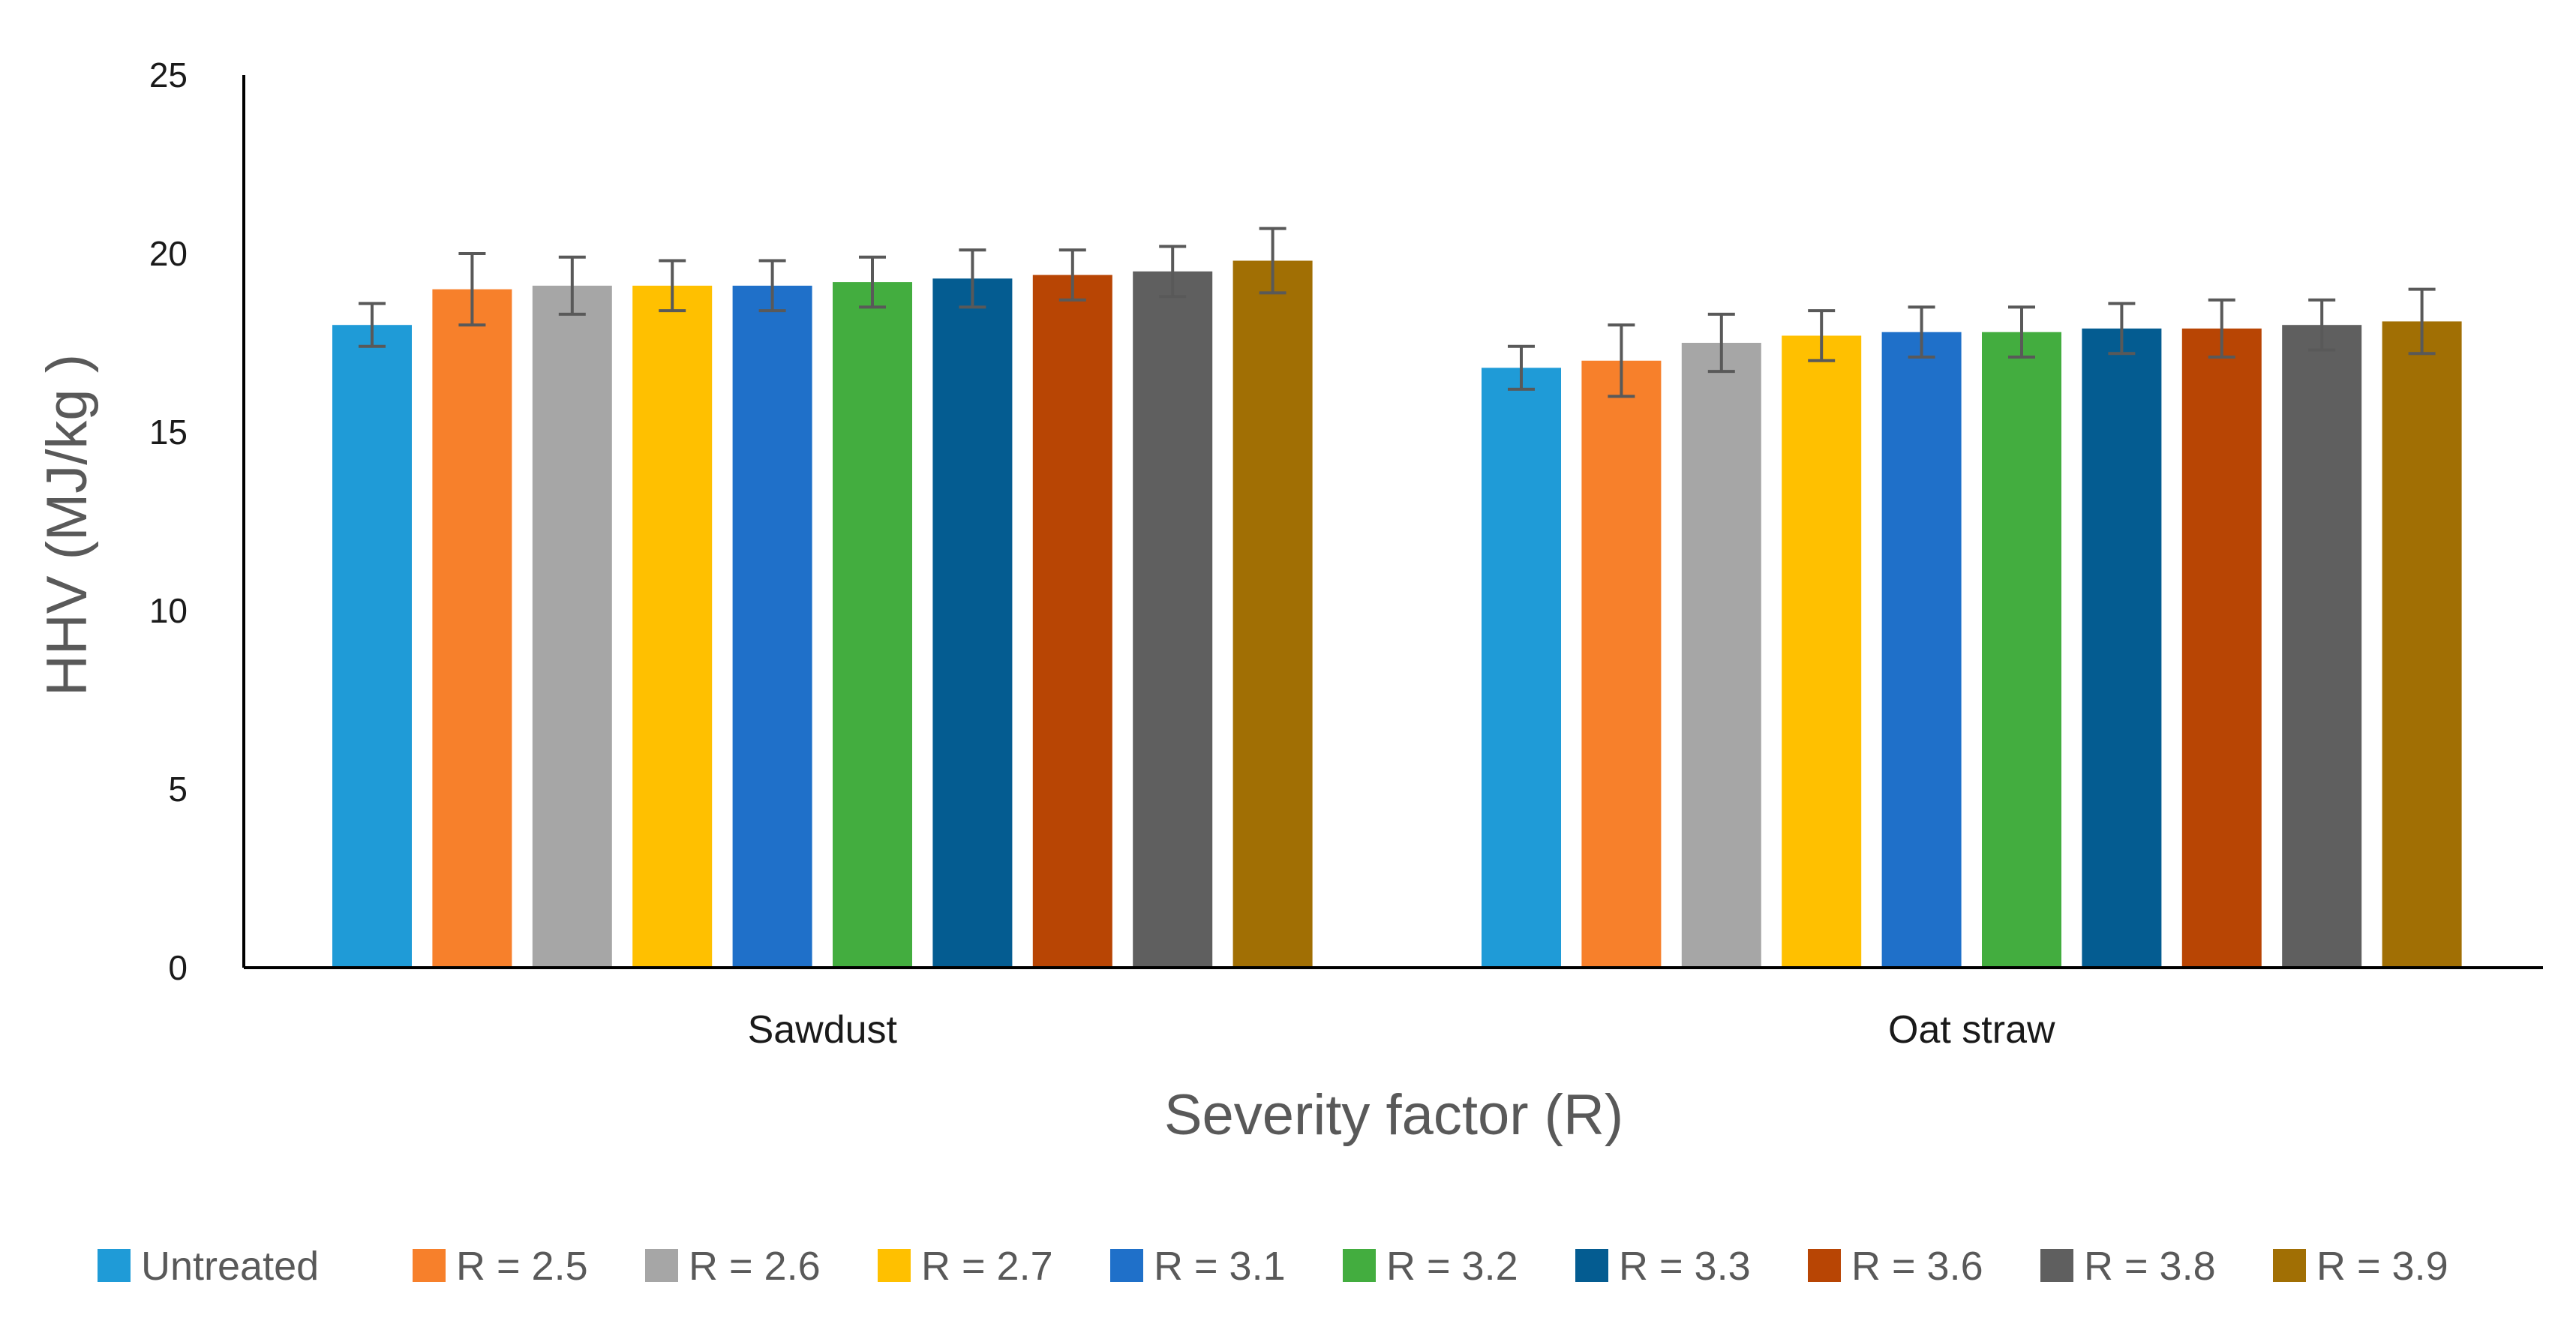 This screenshot has height=1321, width=2576. What do you see at coordinates (1452, 1266) in the screenshot?
I see `legend-label: R = 3.2` at bounding box center [1452, 1266].